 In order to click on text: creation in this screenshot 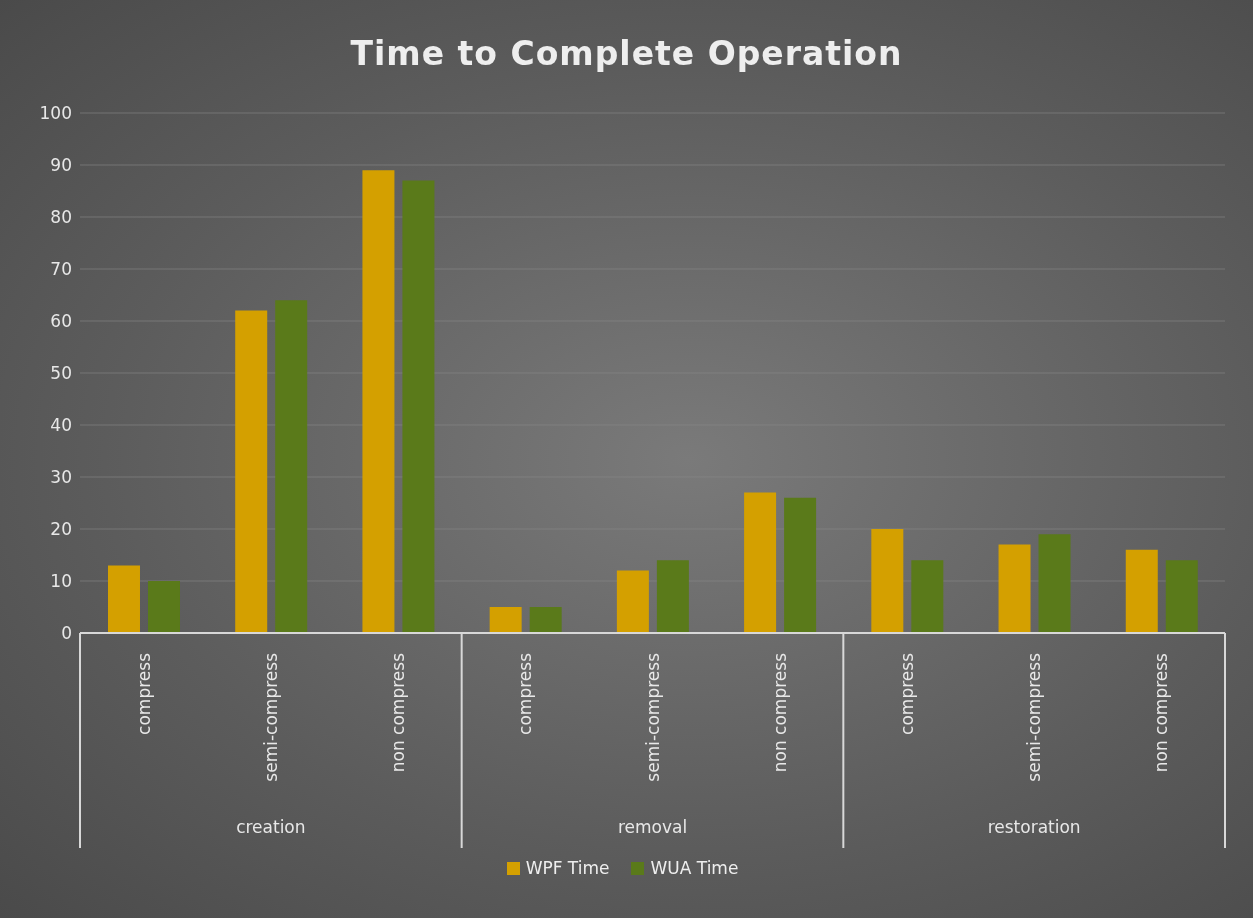, I will do `click(271, 827)`.